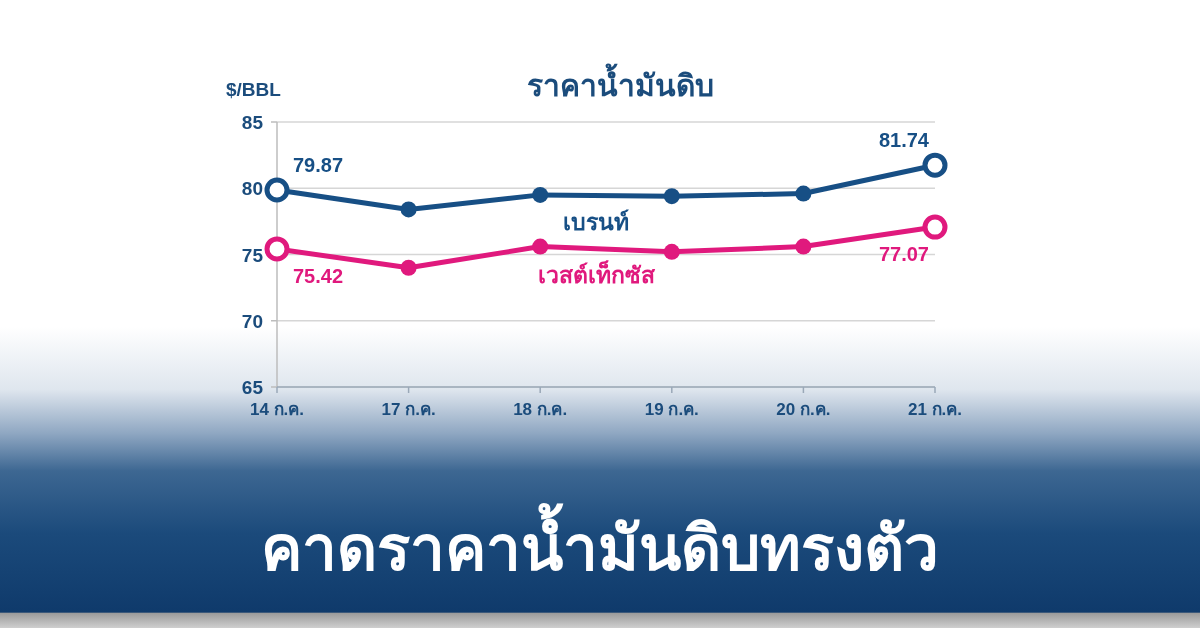 This screenshot has width=1200, height=628. Describe the element at coordinates (596, 221) in the screenshot. I see `series-label: เบรนท์` at that location.